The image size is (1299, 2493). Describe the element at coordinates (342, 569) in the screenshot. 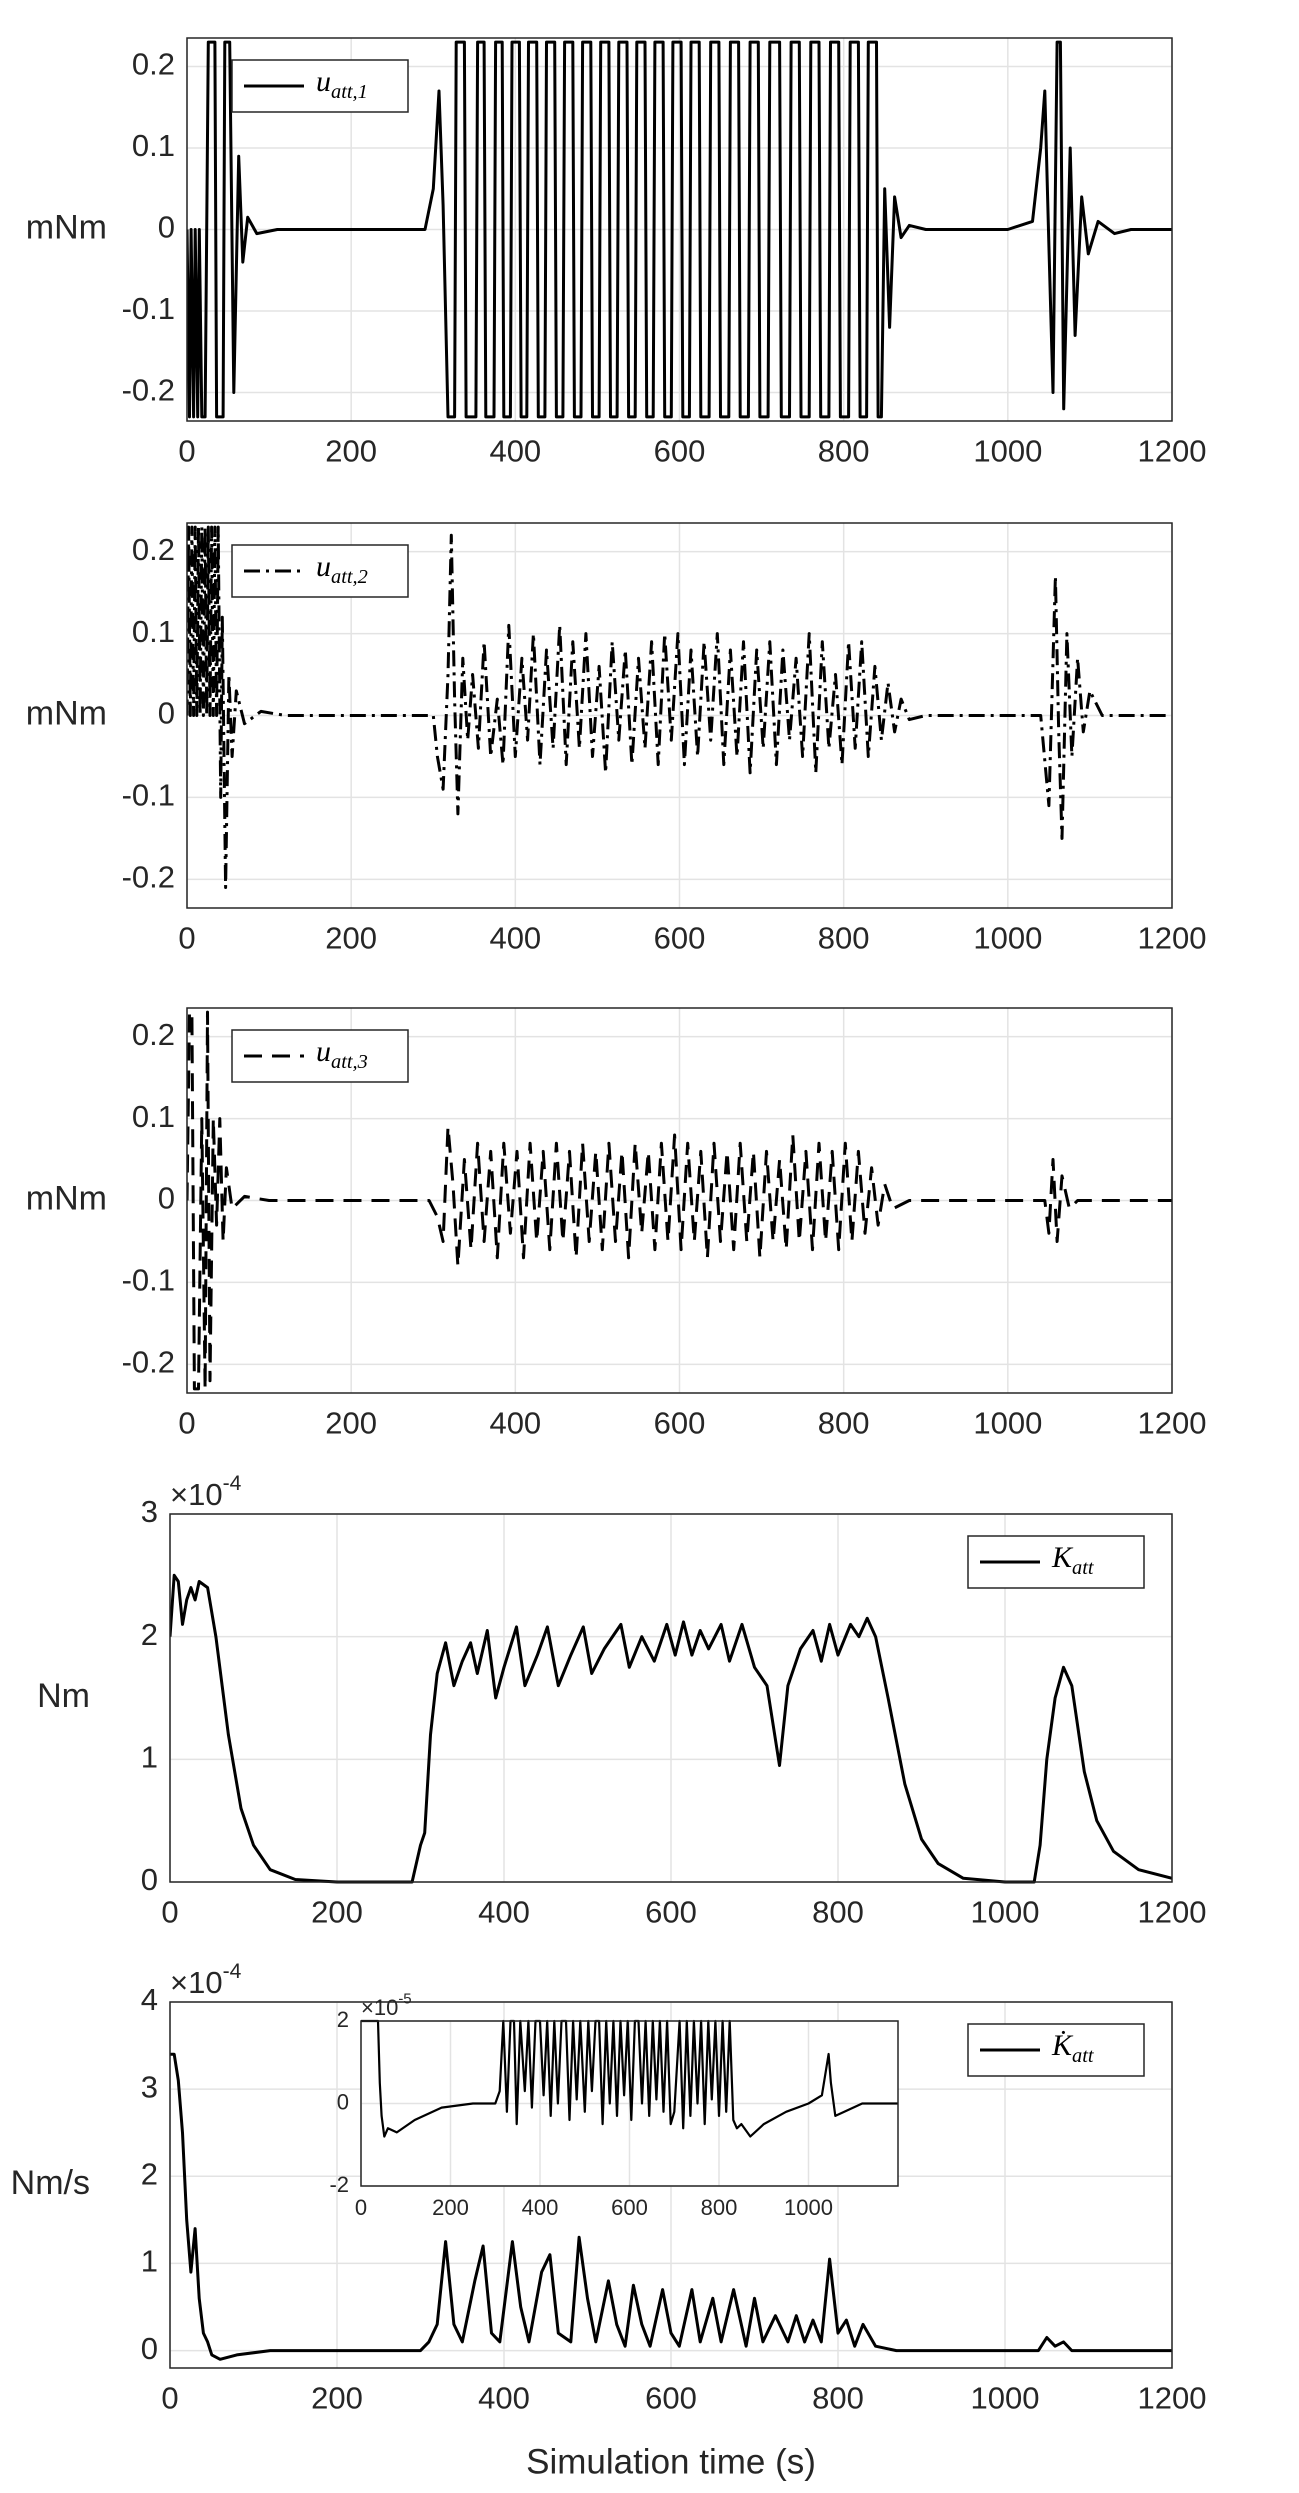

I see `legend-label: uatt,2` at that location.